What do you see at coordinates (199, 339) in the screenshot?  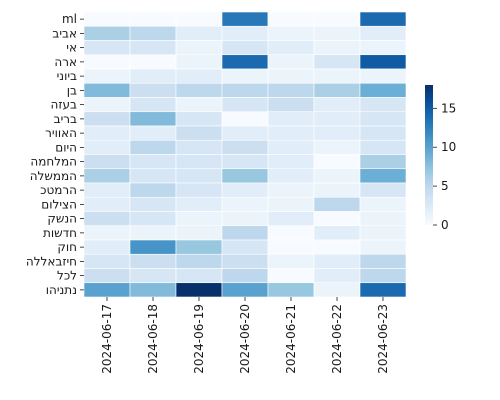 I see `x-tick-label: 2024-06-19` at bounding box center [199, 339].